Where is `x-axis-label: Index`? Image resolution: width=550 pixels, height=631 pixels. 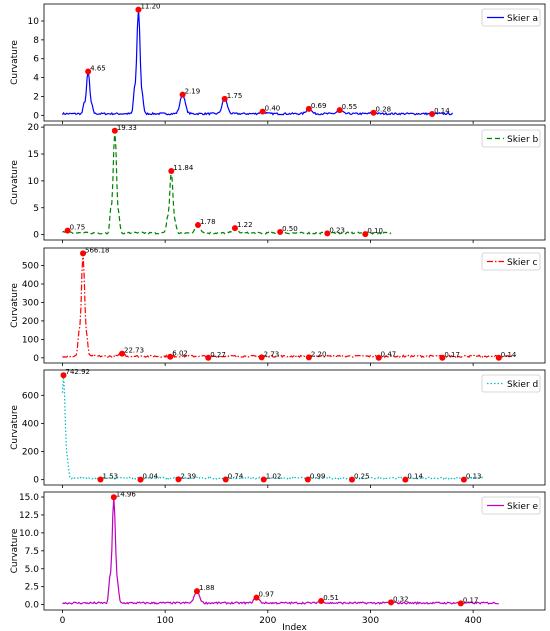 x-axis-label: Index is located at coordinates (294, 627).